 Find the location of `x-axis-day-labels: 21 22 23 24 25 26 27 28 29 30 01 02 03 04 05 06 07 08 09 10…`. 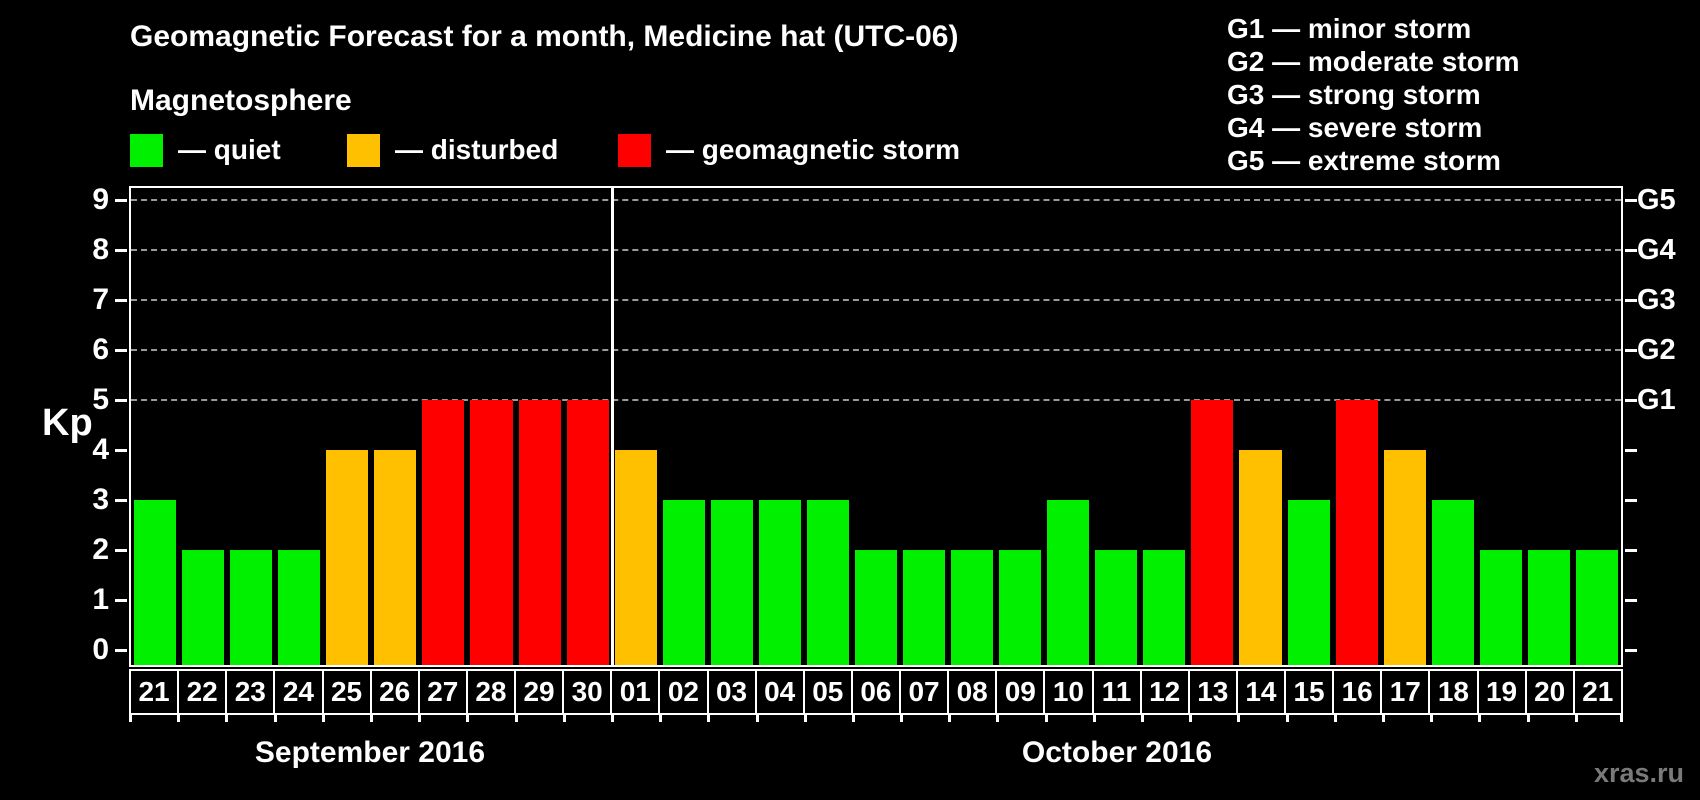

x-axis-day-labels: 21 22 23 24 25 26 27 28 29 30 01 02 03 04 05 06 07 08 09 10… is located at coordinates (876, 692).